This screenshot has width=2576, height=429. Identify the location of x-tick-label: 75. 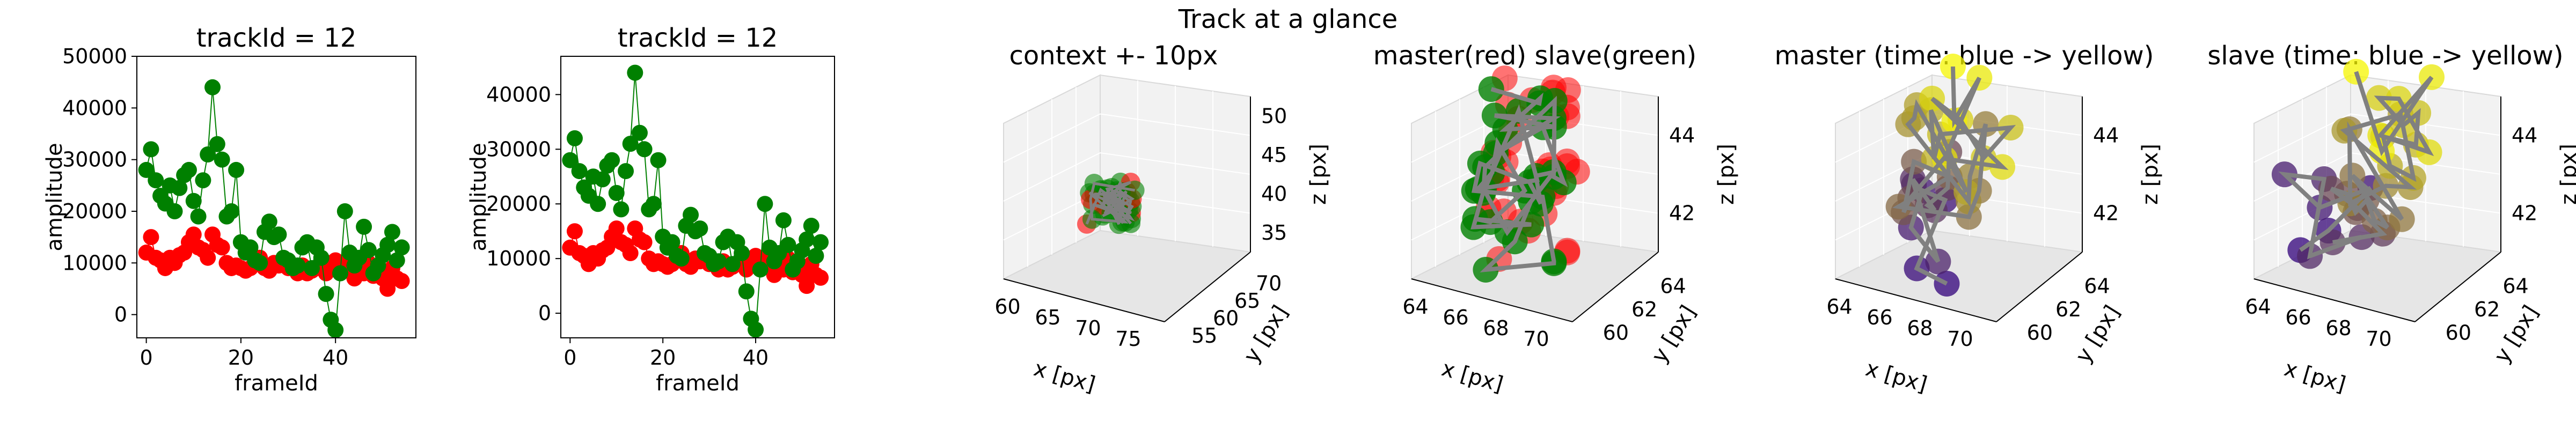
(1128, 339).